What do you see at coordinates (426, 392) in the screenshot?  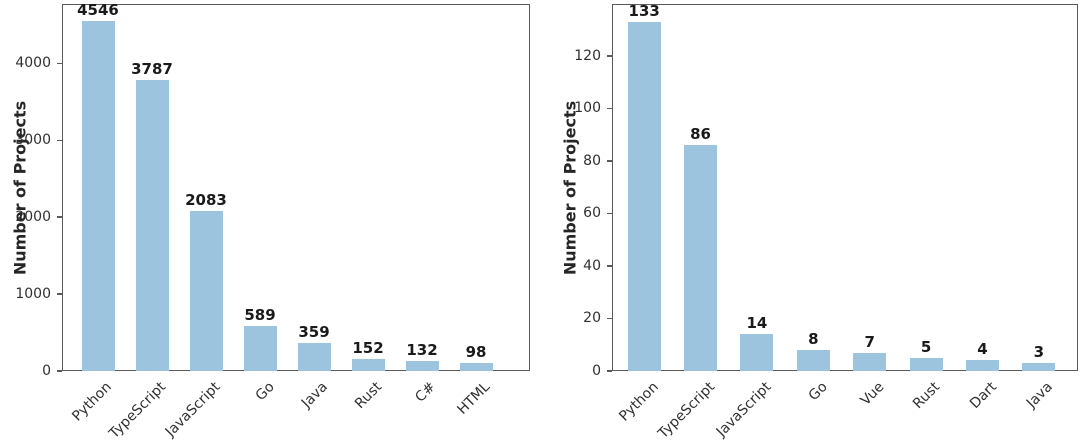 I see `x-tick-label: C#` at bounding box center [426, 392].